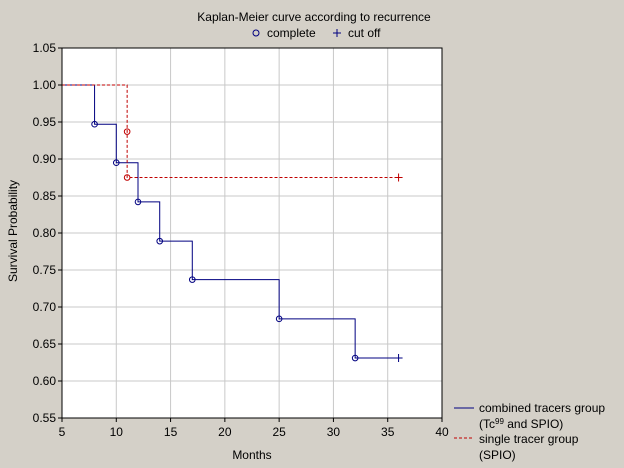 The height and width of the screenshot is (468, 624). What do you see at coordinates (388, 432) in the screenshot?
I see `x-tick-label: 35` at bounding box center [388, 432].